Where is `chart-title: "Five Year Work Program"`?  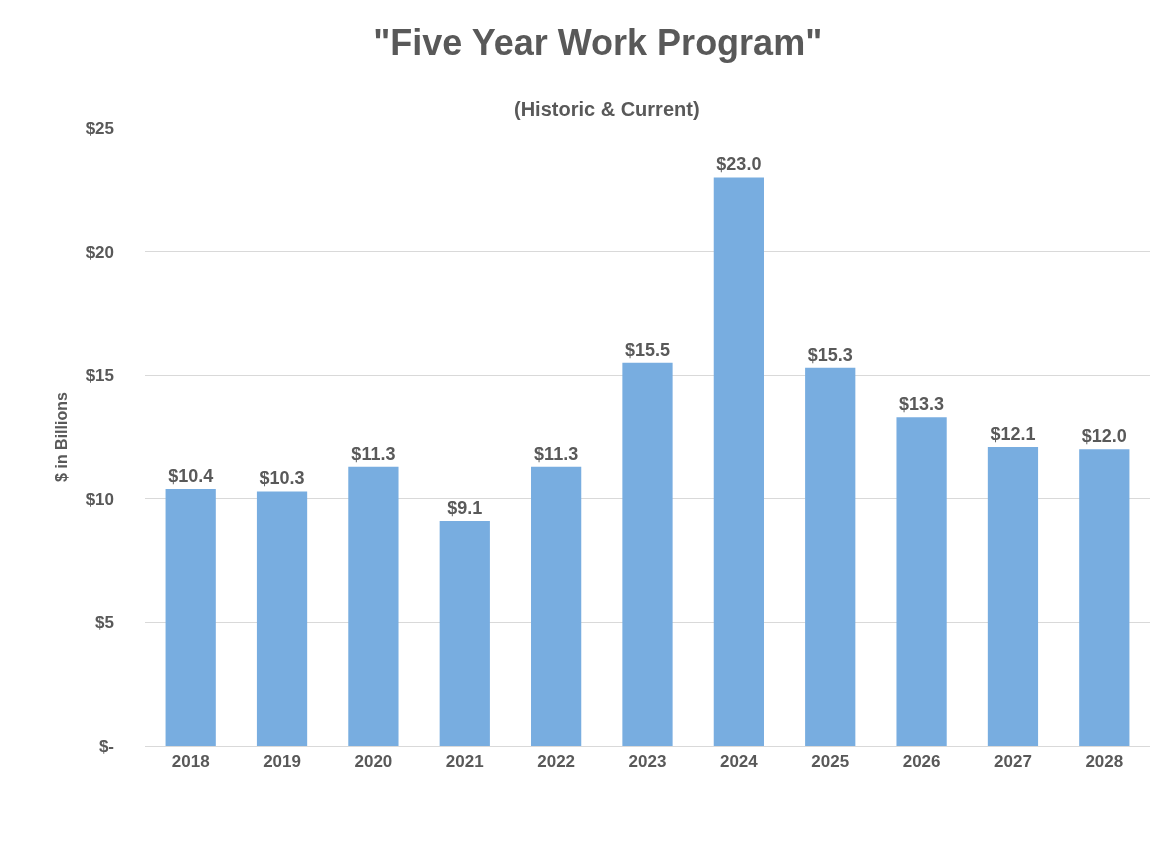 chart-title: "Five Year Work Program" is located at coordinates (598, 42).